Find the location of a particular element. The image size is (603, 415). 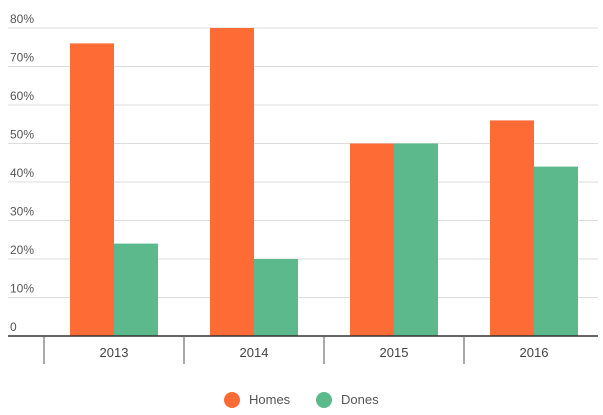

bar-dones-2016 is located at coordinates (556, 251).